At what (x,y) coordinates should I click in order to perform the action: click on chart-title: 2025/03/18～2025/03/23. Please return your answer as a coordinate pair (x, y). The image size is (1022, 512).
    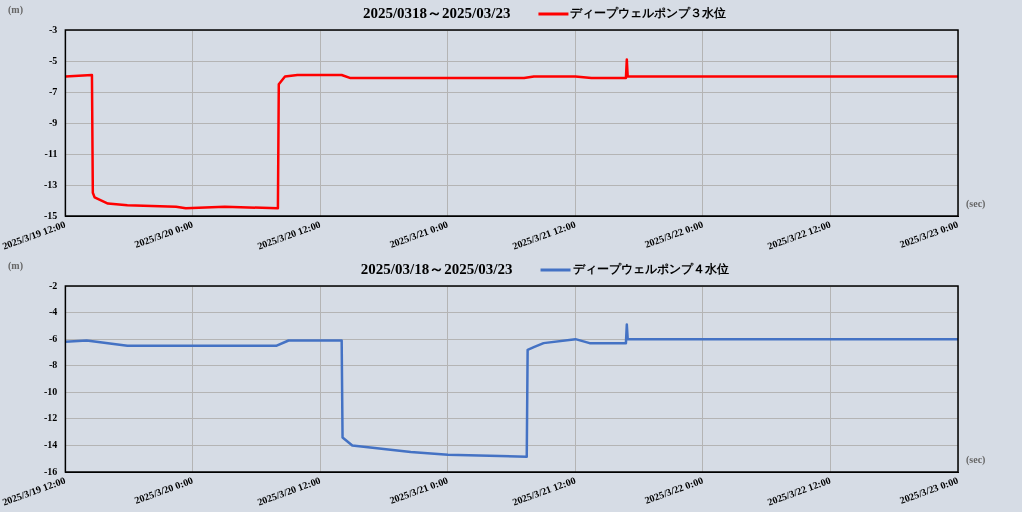
    Looking at the image, I should click on (436, 268).